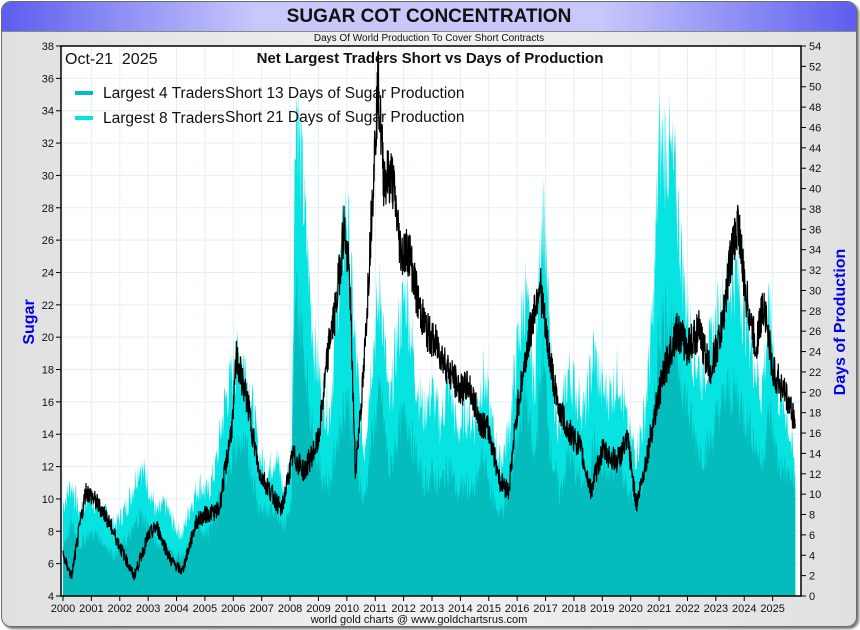 This screenshot has width=860, height=630. What do you see at coordinates (375, 609) in the screenshot?
I see `x-tick-label: 2011` at bounding box center [375, 609].